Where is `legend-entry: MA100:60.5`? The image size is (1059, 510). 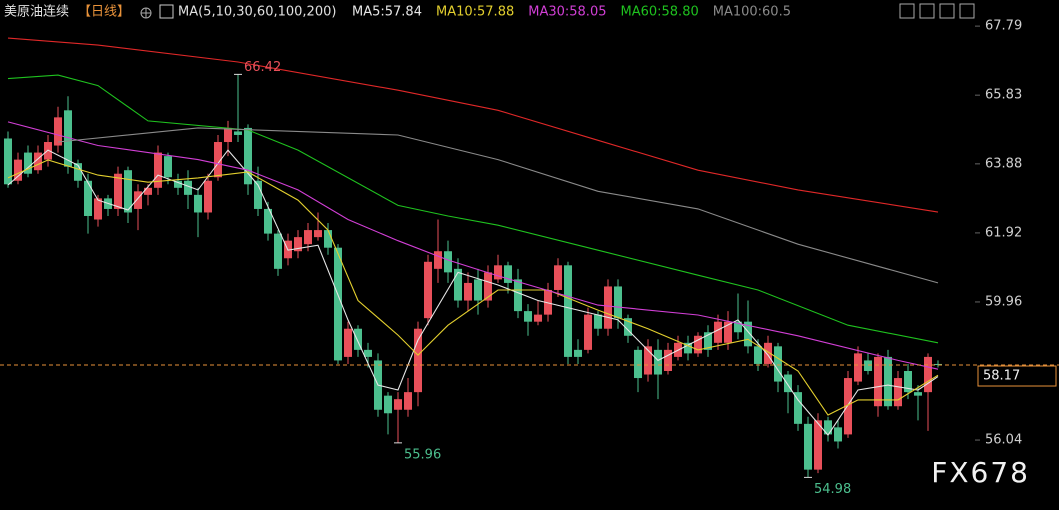
legend-entry: MA100:60.5 is located at coordinates (752, 12).